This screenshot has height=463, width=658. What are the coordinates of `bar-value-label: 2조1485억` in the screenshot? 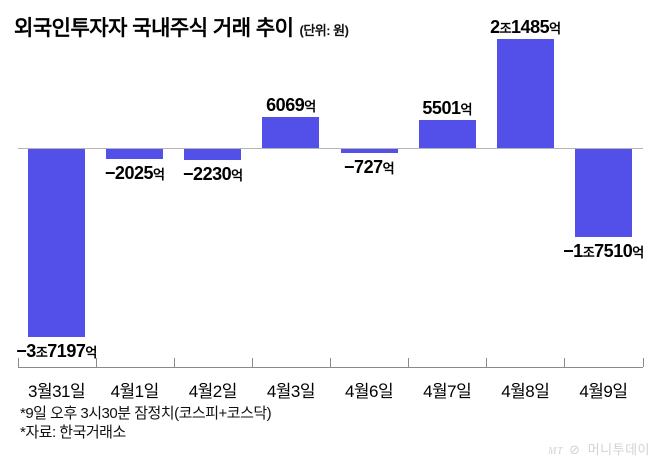 It's located at (525, 28).